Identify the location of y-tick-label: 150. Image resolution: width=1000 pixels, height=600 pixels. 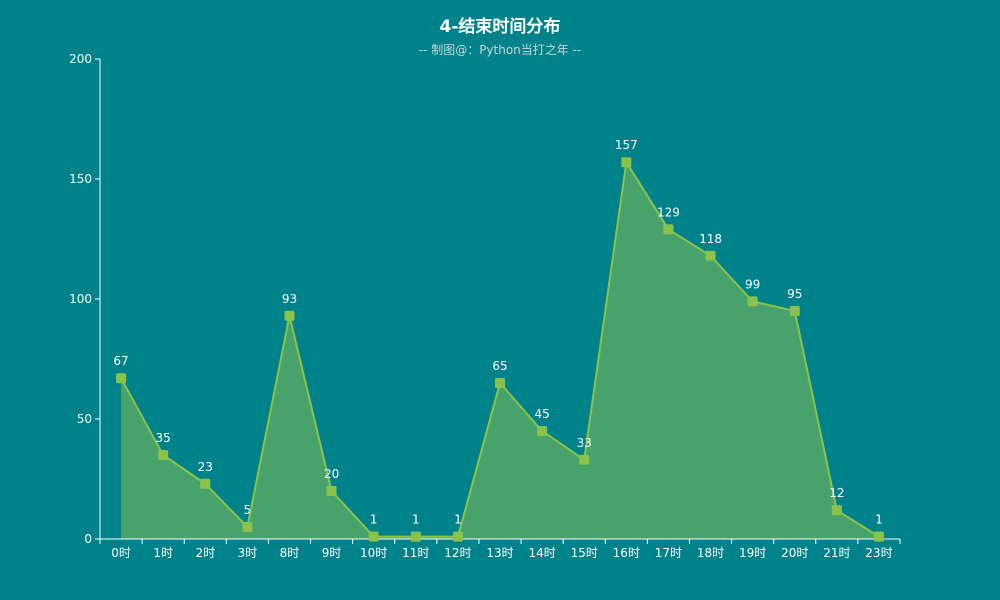
(80, 179).